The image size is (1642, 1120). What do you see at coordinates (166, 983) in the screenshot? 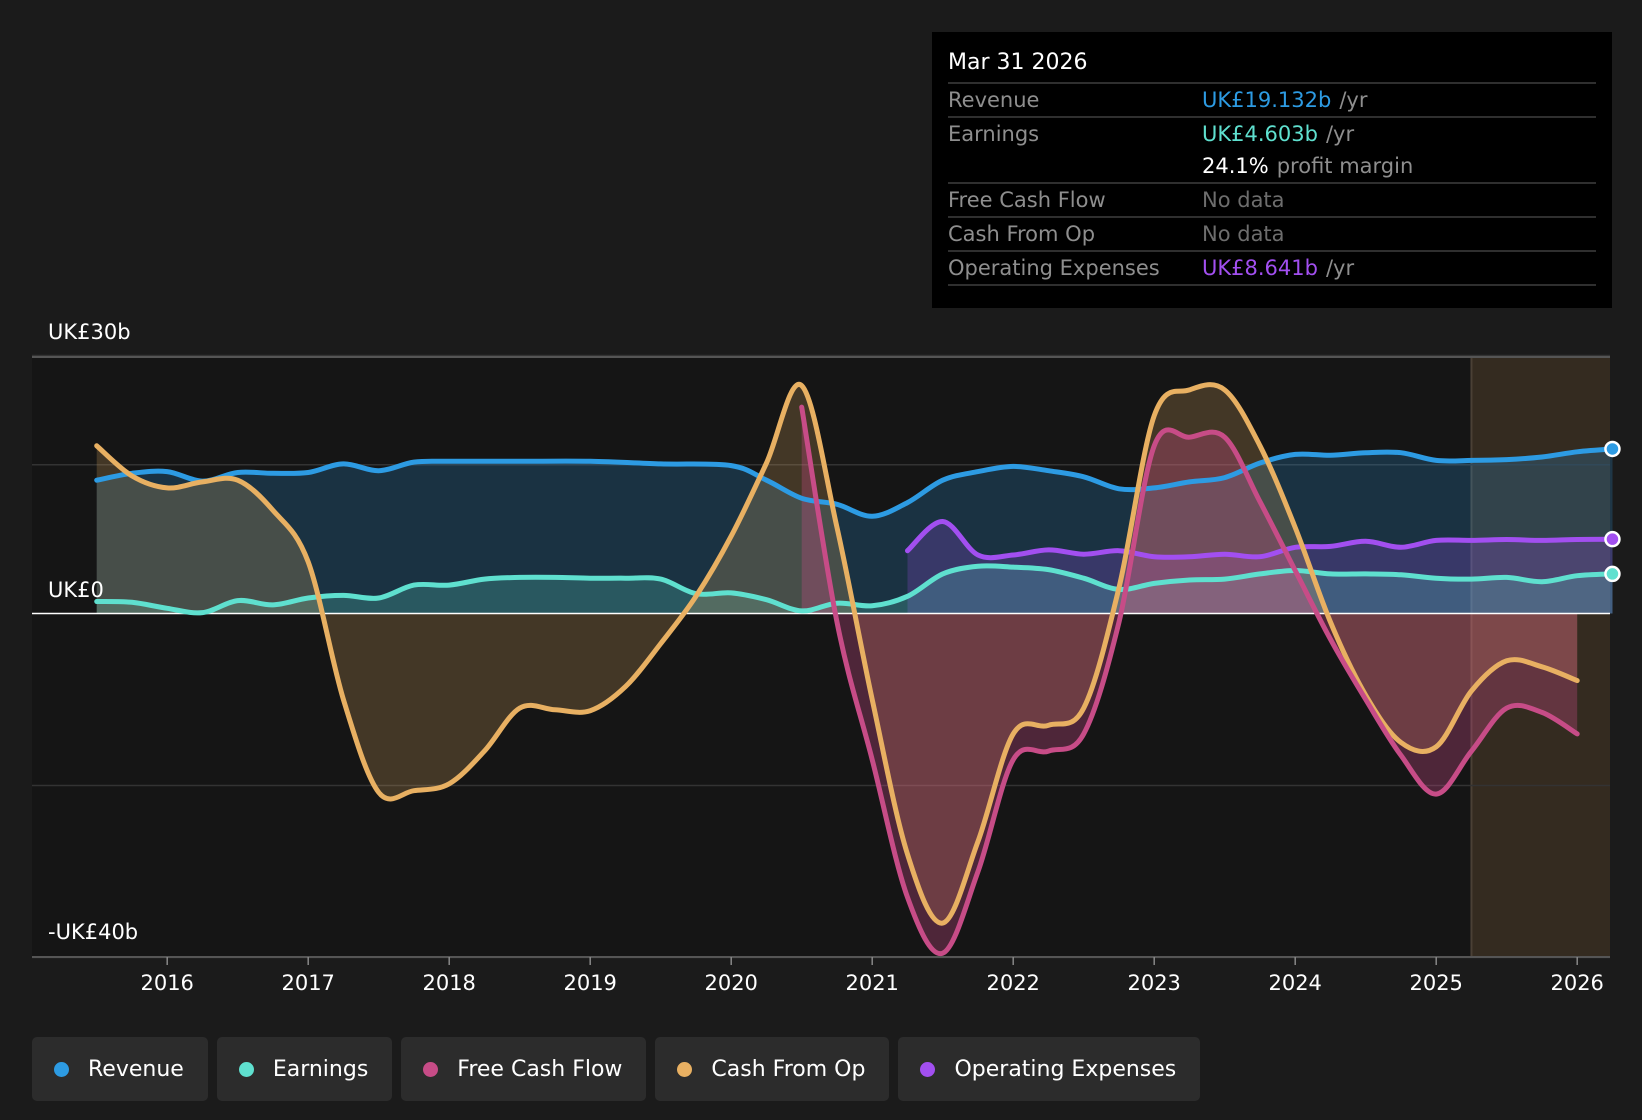
I see `x-tick-label: 2016` at bounding box center [166, 983].